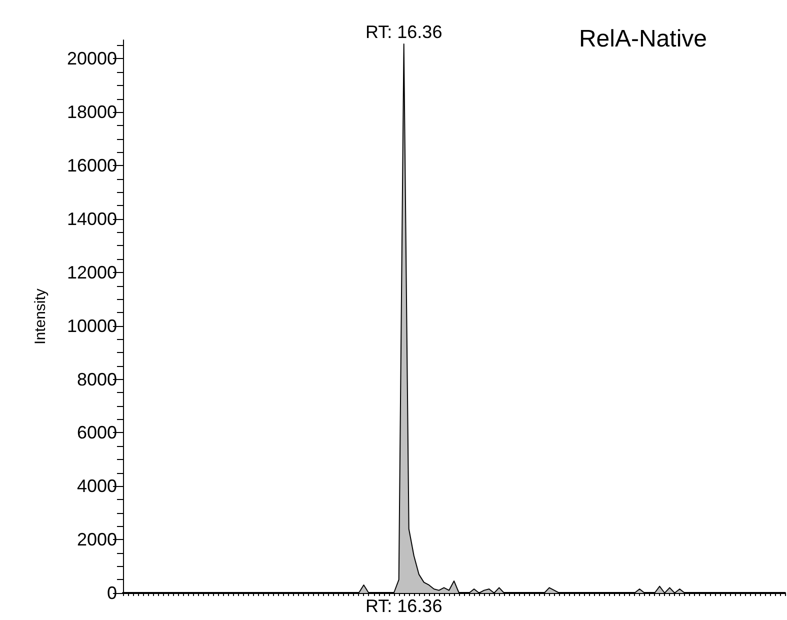  Describe the element at coordinates (643, 39) in the screenshot. I see `chart-title: RelA-Native` at that location.